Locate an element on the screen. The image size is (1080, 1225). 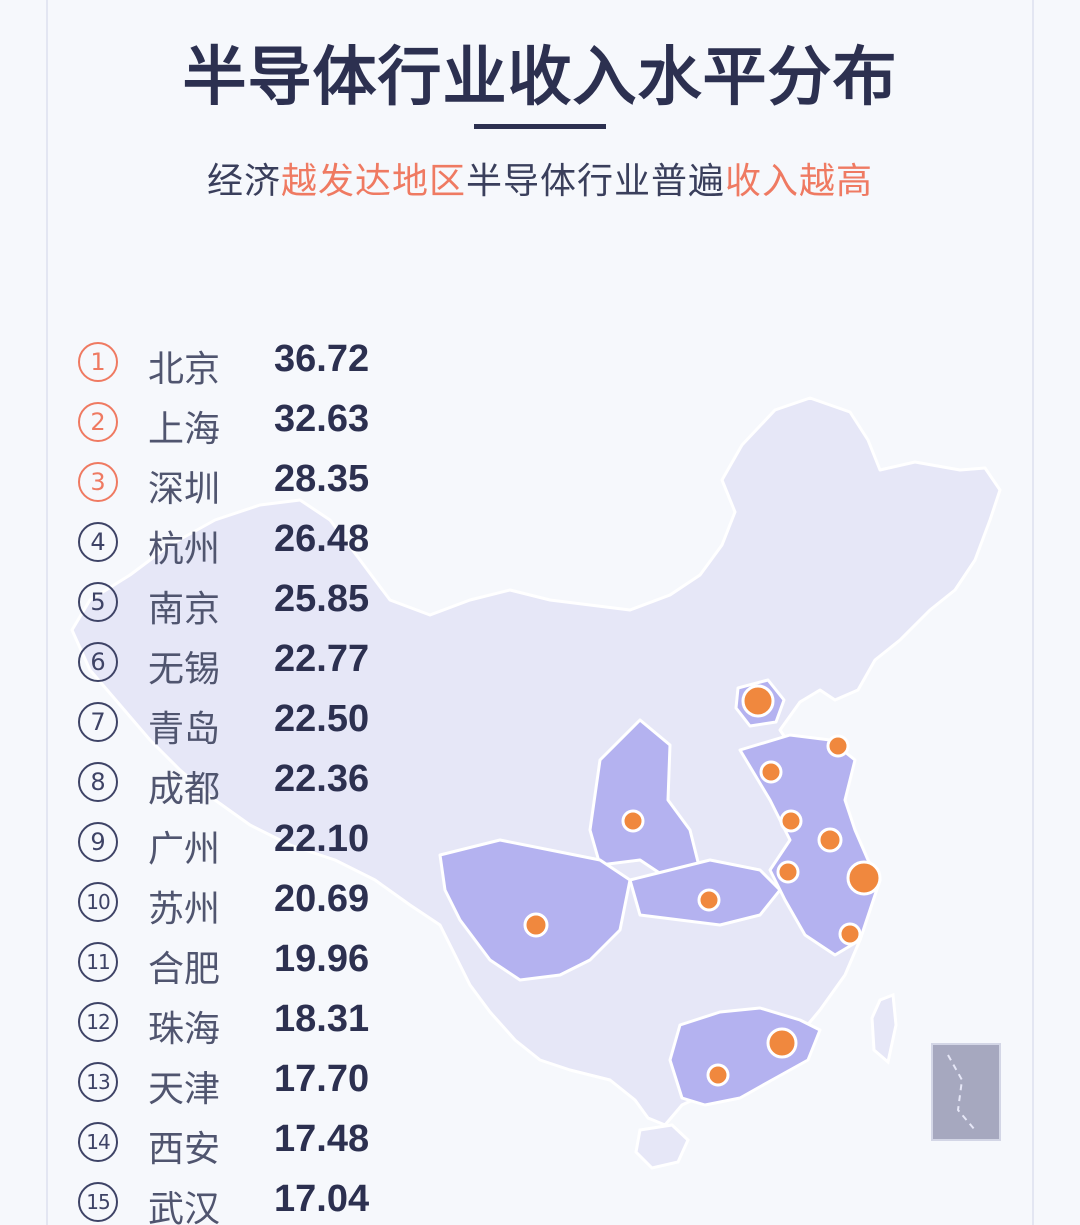
city-marker-jinan is located at coordinates (771, 772).